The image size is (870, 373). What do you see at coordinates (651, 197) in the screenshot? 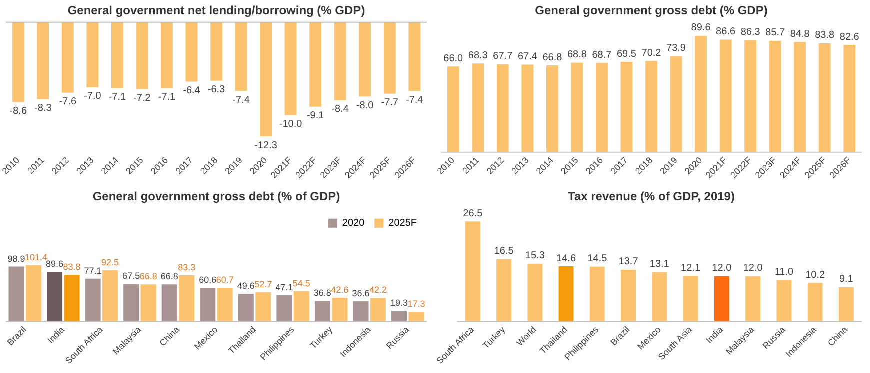
I see `chart-title: Tax revenue (% of GDP, 2019)` at bounding box center [651, 197].